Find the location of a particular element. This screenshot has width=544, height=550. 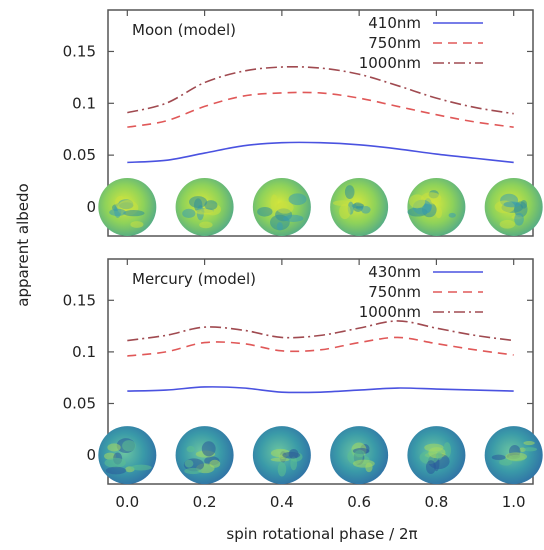

x-tick-label: 0.2 is located at coordinates (205, 502).